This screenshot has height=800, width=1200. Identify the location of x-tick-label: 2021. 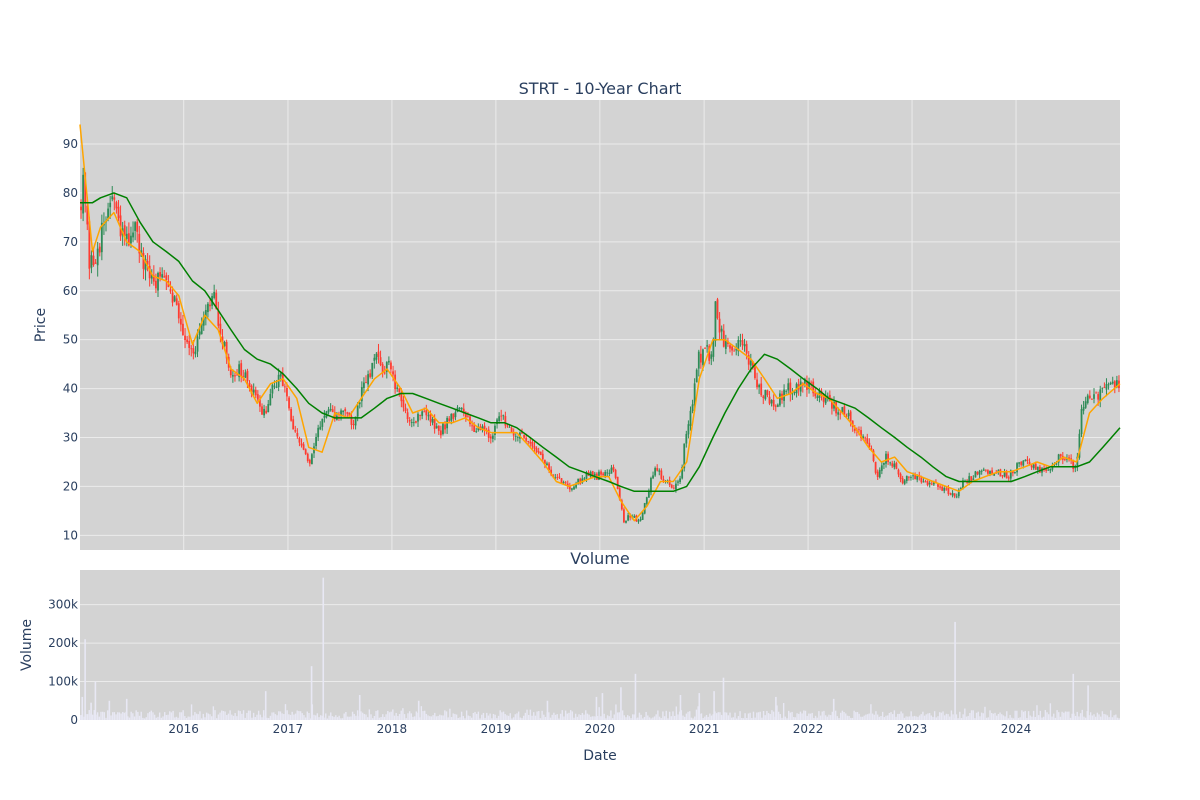
(704, 729).